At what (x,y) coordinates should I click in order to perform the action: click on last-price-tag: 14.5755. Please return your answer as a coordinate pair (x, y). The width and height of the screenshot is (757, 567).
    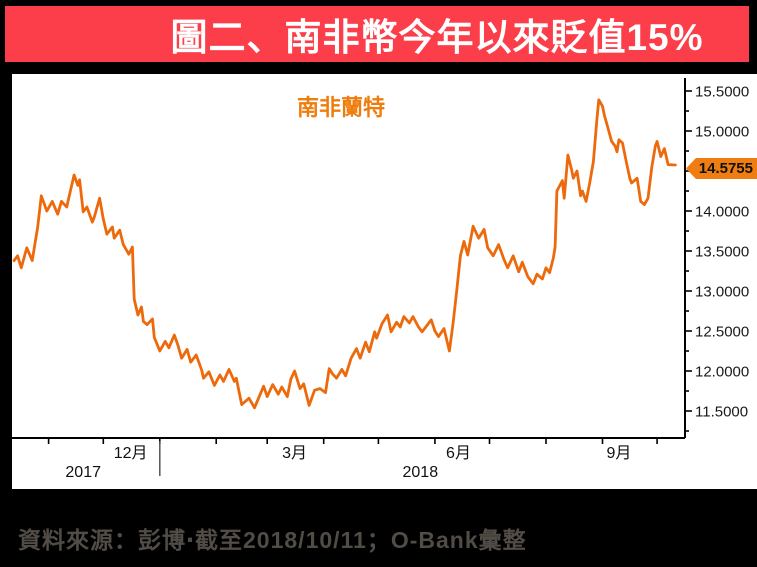
    Looking at the image, I should click on (721, 168).